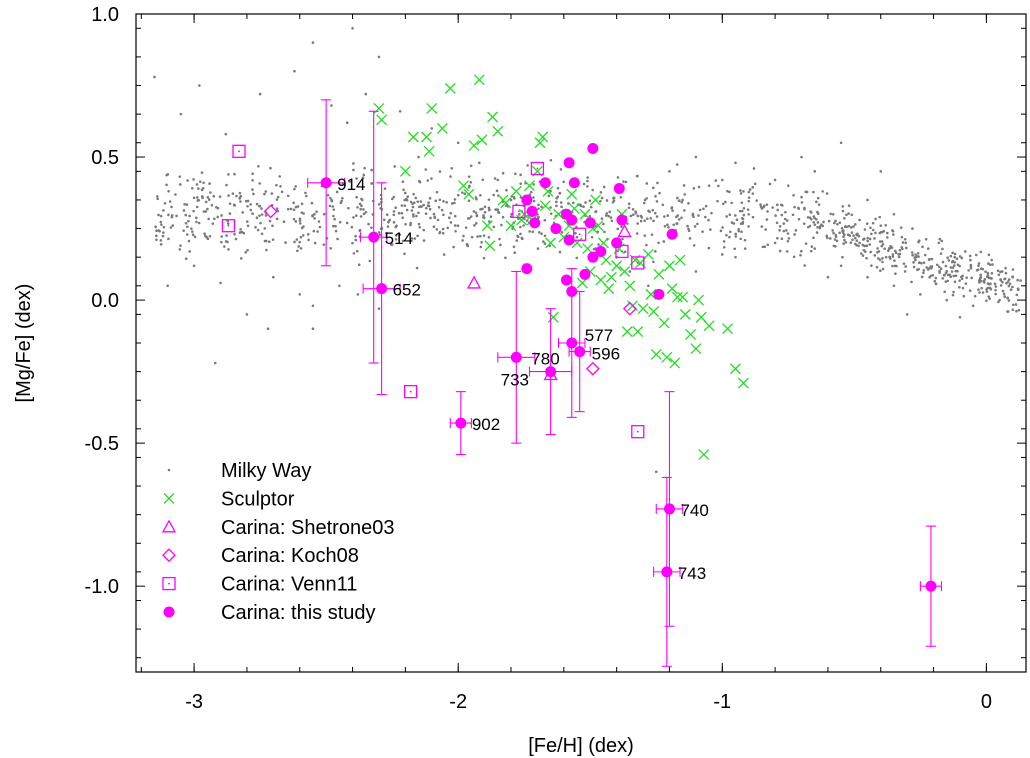 The height and width of the screenshot is (758, 1030). What do you see at coordinates (656, 354) in the screenshot?
I see `sculptor-cross-stroke` at bounding box center [656, 354].